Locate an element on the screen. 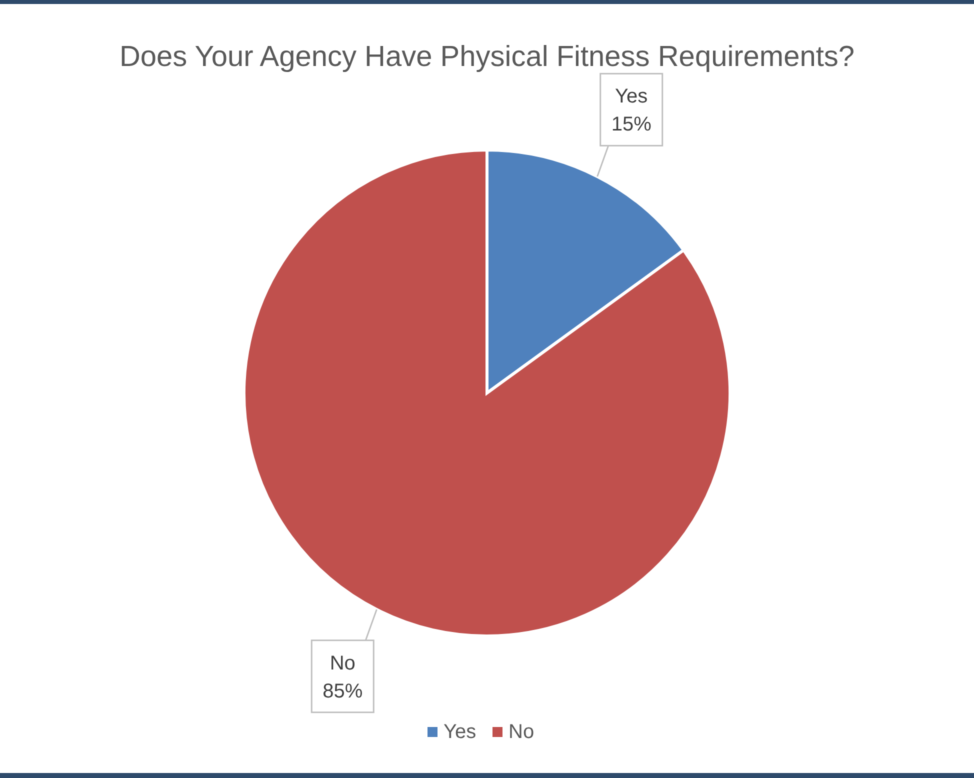 This screenshot has height=778, width=974. chart-title: Does Your Agency Have Physical Fitness Requirements? is located at coordinates (487, 57).